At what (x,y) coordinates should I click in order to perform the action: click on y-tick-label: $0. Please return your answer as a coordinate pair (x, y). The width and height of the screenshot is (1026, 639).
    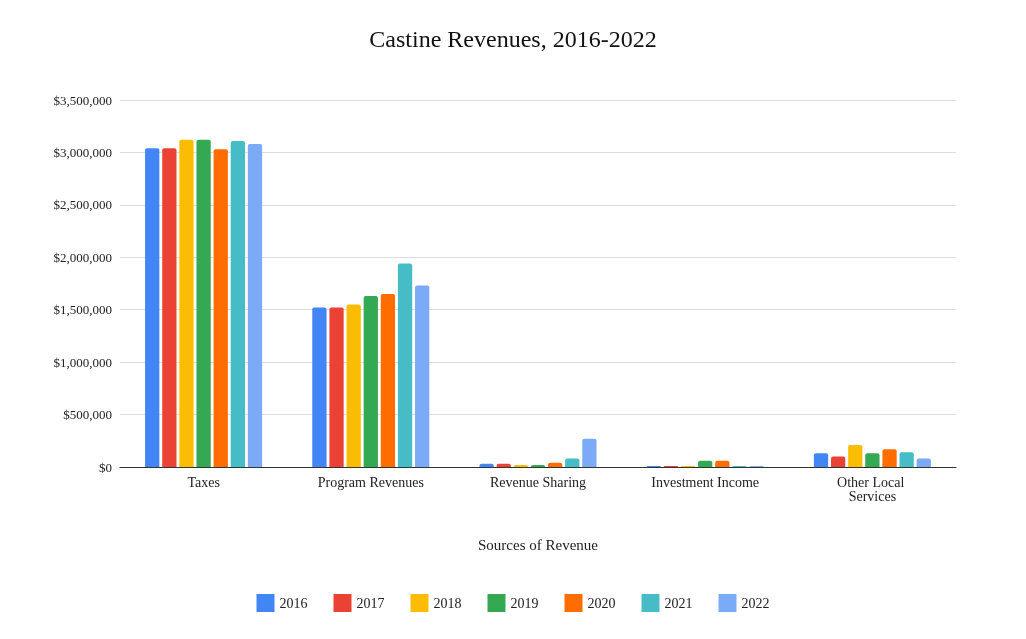
    Looking at the image, I should click on (105, 467).